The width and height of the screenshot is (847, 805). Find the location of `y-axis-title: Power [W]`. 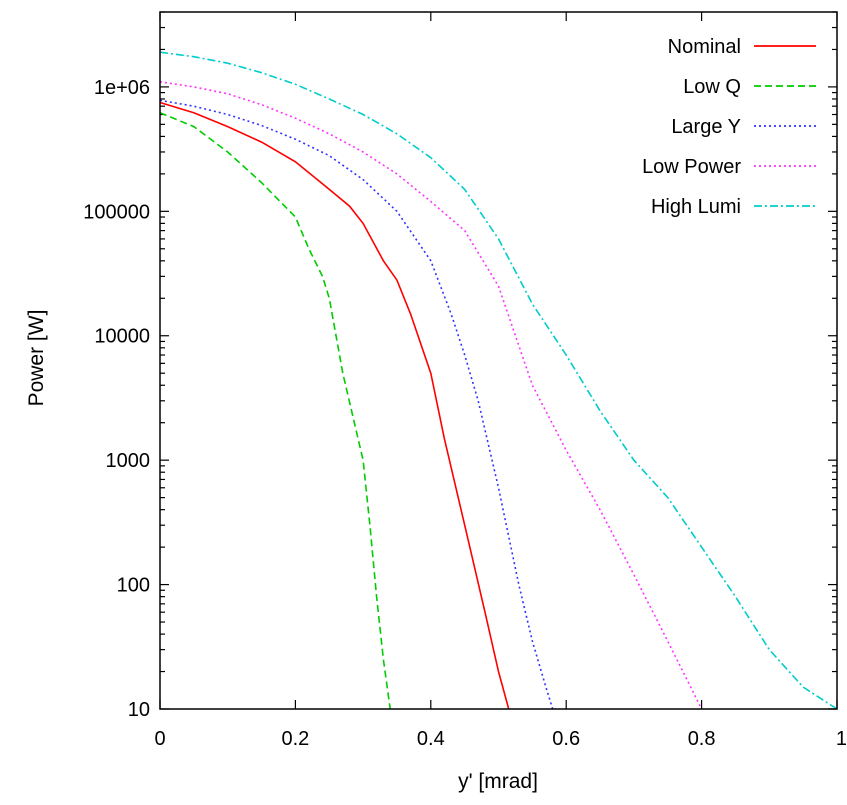

y-axis-title: Power [W] is located at coordinates (36, 358).